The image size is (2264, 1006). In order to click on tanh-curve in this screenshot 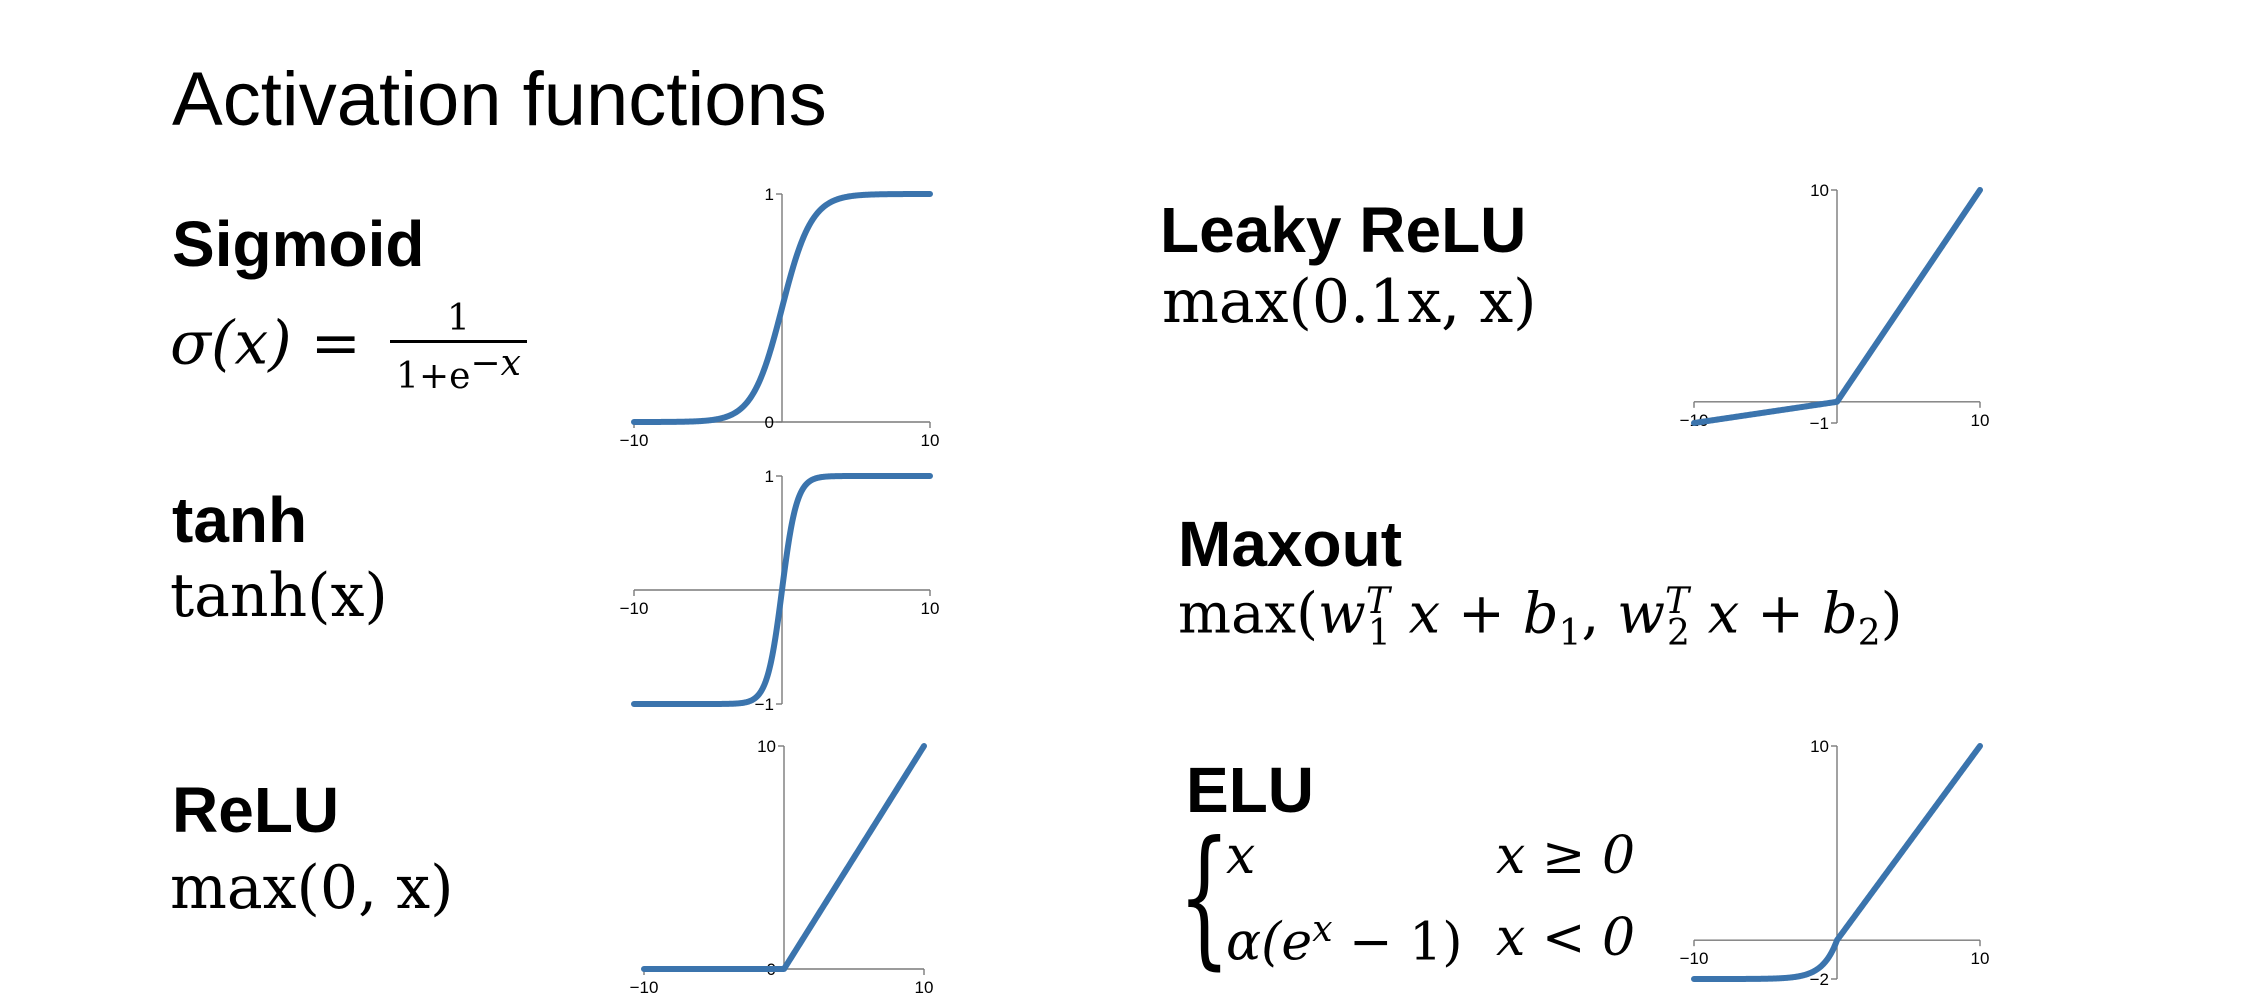, I will do `click(782, 590)`.